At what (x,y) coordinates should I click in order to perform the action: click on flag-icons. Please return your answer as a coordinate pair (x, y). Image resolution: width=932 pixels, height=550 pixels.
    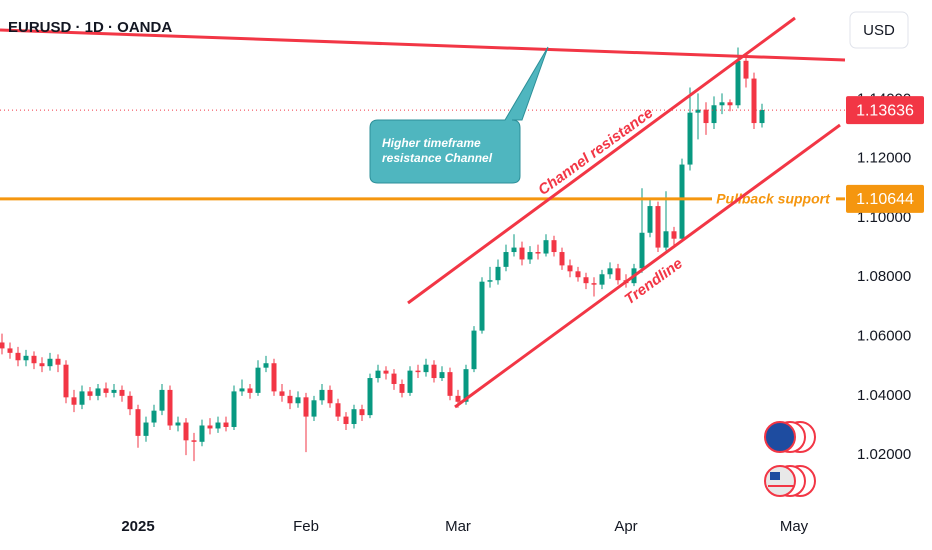
    Looking at the image, I should click on (790, 459).